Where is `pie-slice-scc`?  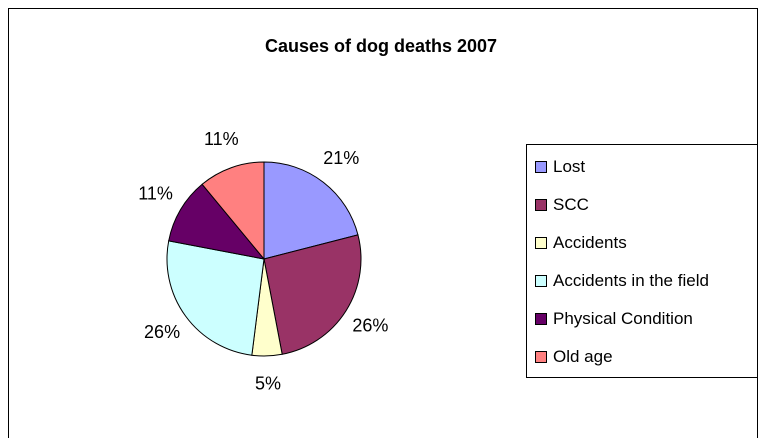 pie-slice-scc is located at coordinates (312, 294).